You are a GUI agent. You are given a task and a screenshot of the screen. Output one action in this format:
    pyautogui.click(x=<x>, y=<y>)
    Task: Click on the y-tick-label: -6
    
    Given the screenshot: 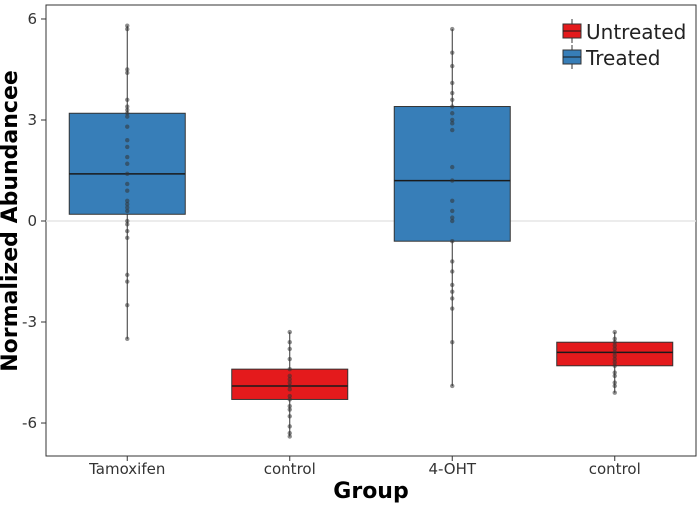 What is the action you would take?
    pyautogui.click(x=29, y=423)
    